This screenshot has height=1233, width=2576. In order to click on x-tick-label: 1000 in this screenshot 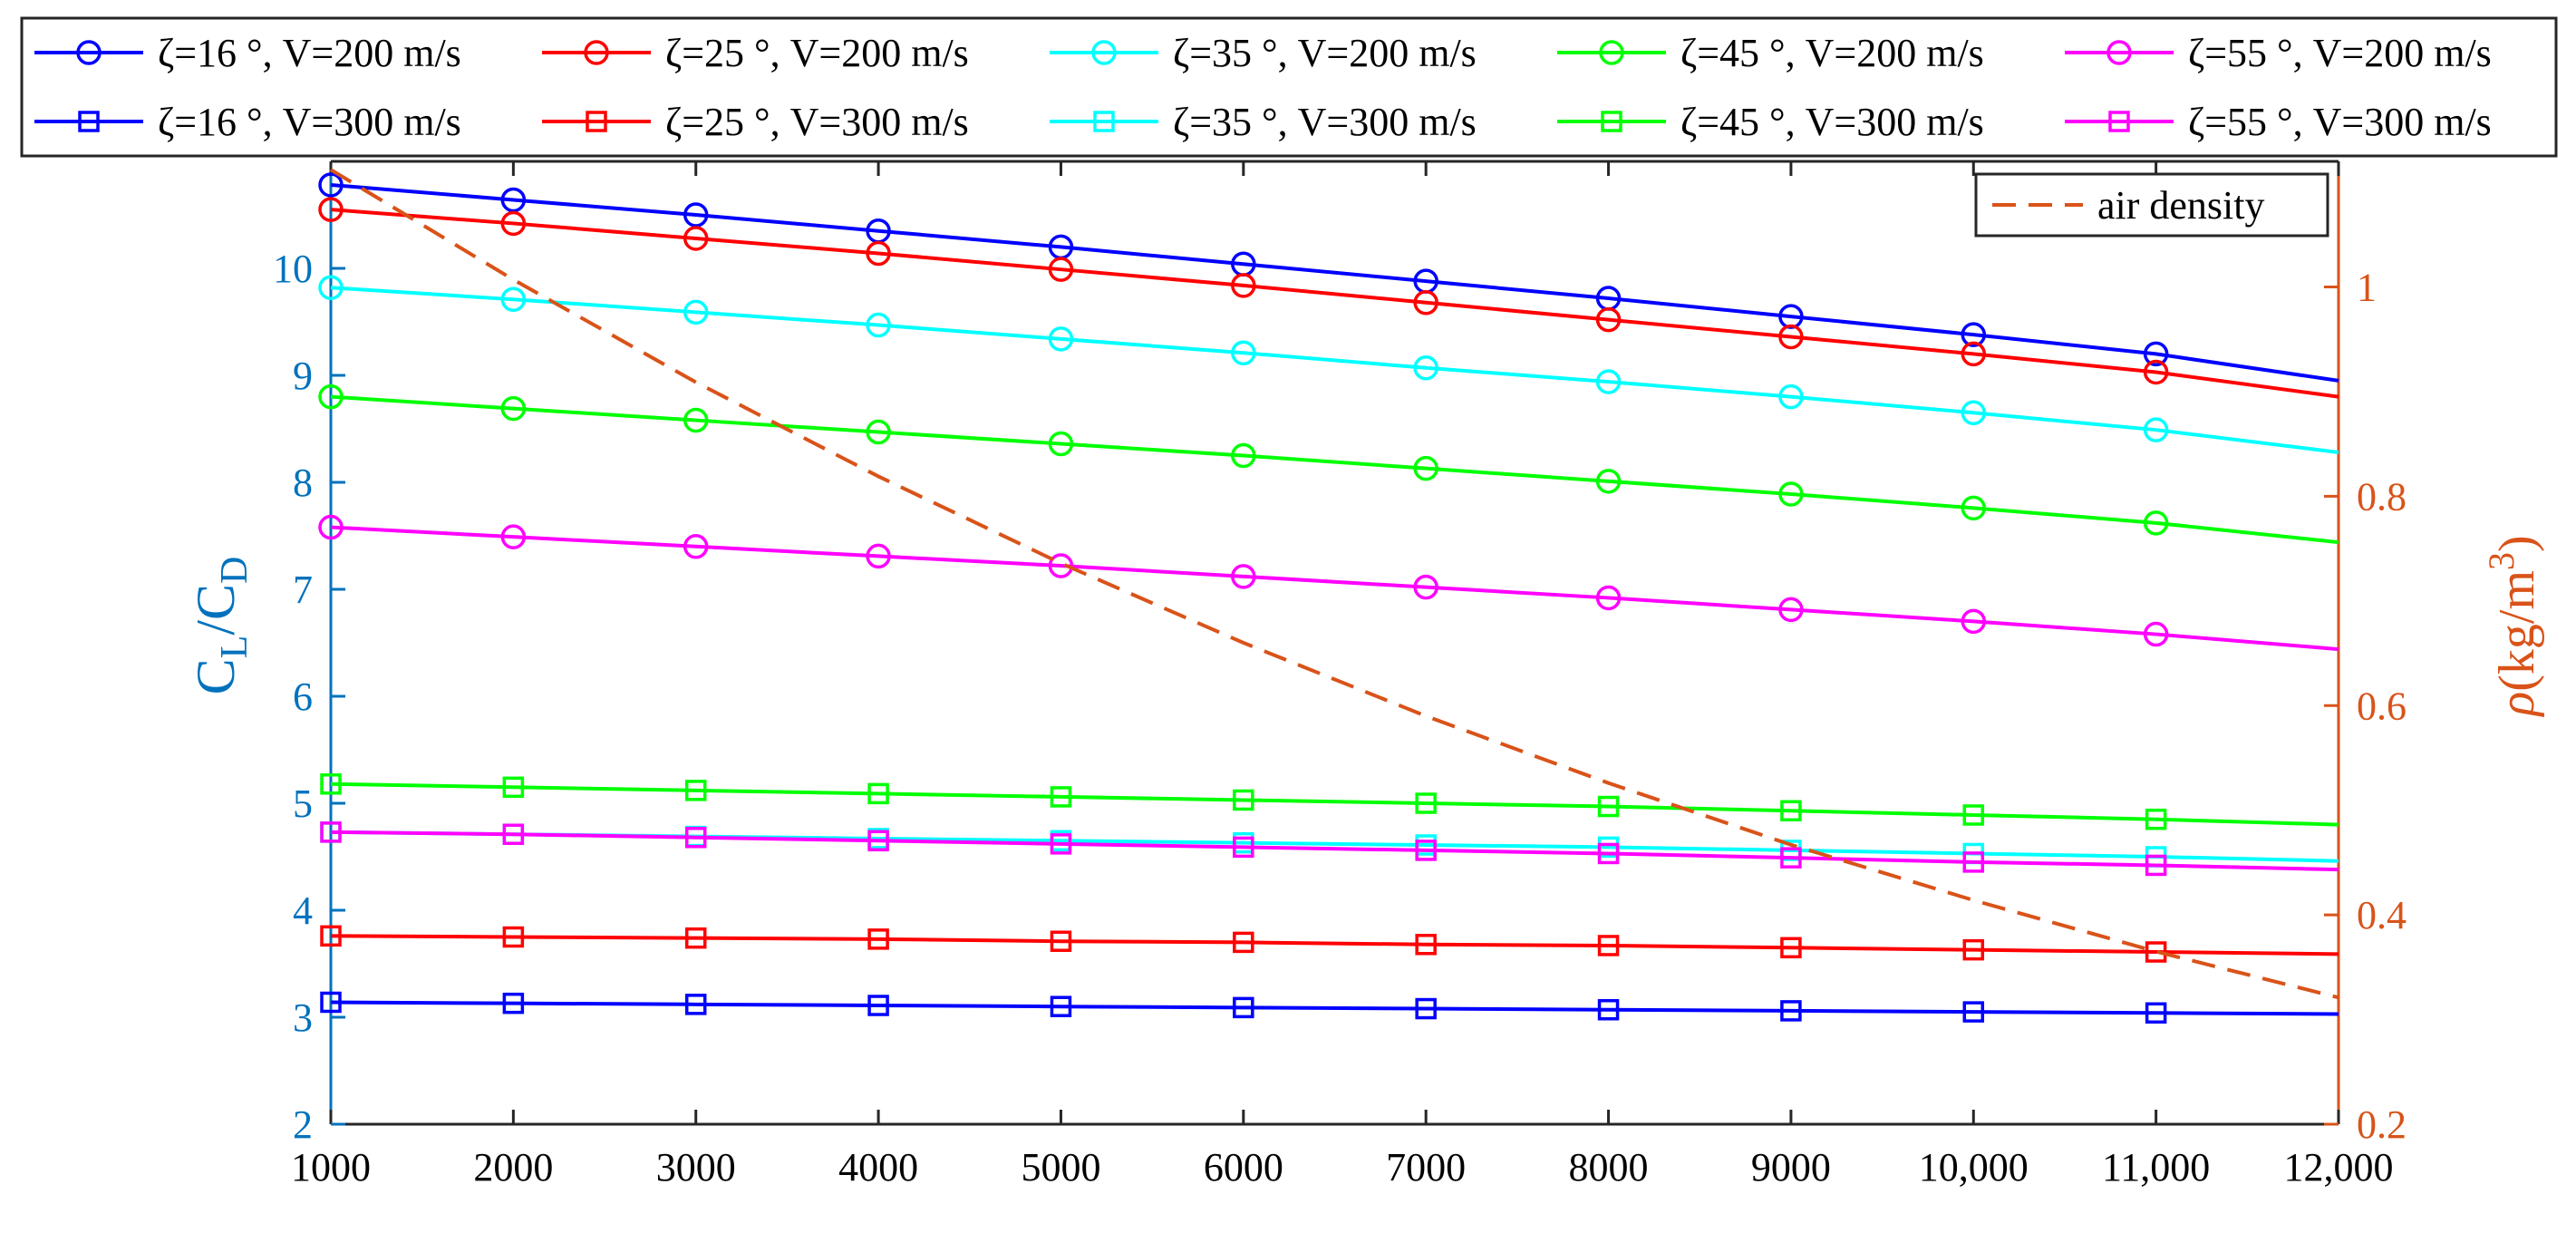, I will do `click(331, 1167)`.